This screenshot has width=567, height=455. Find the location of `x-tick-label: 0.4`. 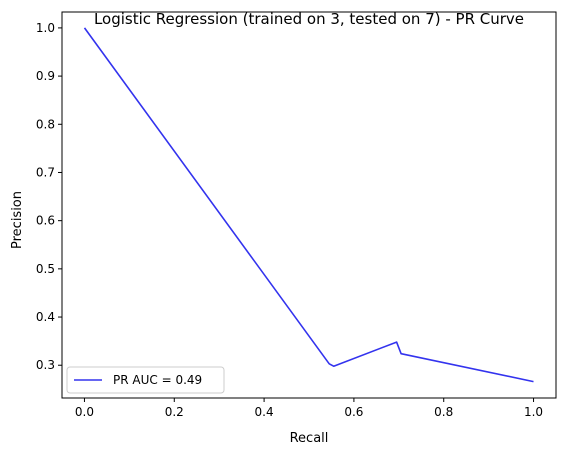

x-tick-label: 0.4 is located at coordinates (264, 412).